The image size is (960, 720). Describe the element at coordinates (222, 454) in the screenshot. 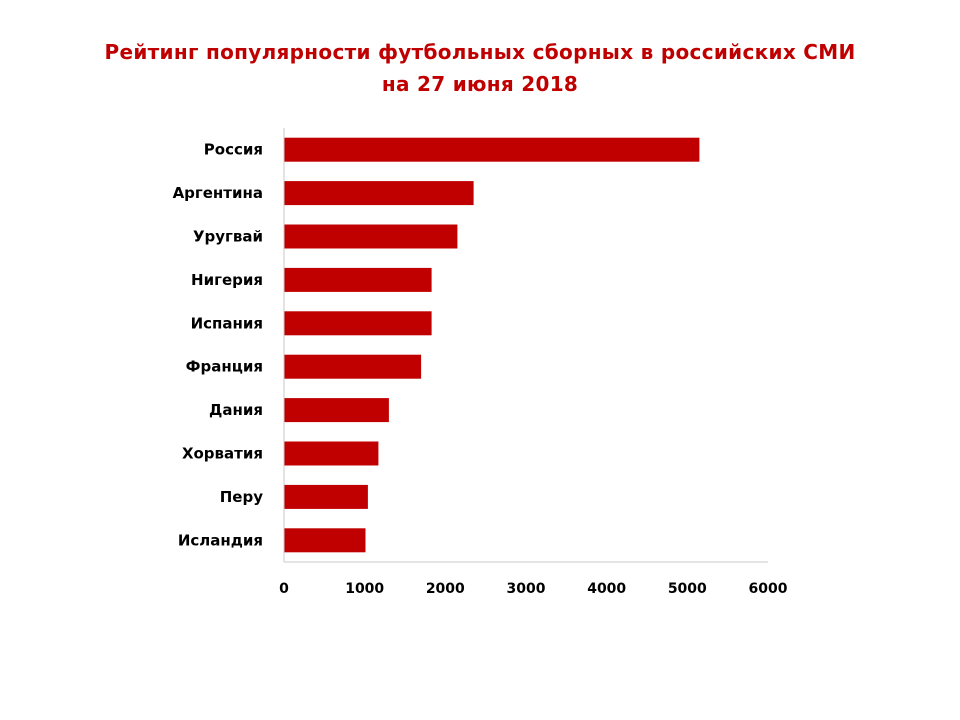

I see `category-label: Хорватия` at that location.